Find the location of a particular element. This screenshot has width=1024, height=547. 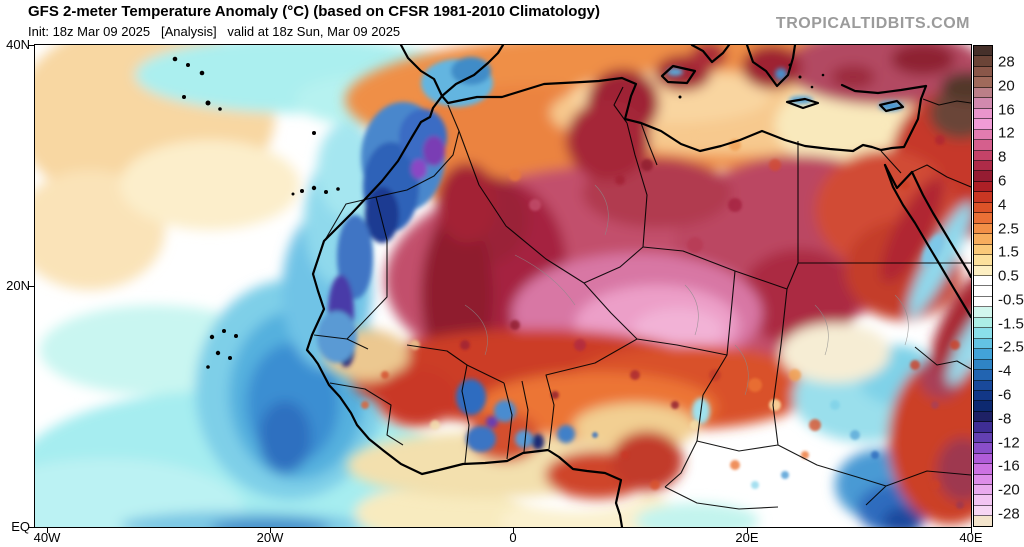

y-axis-label: 20N is located at coordinates (18, 285).